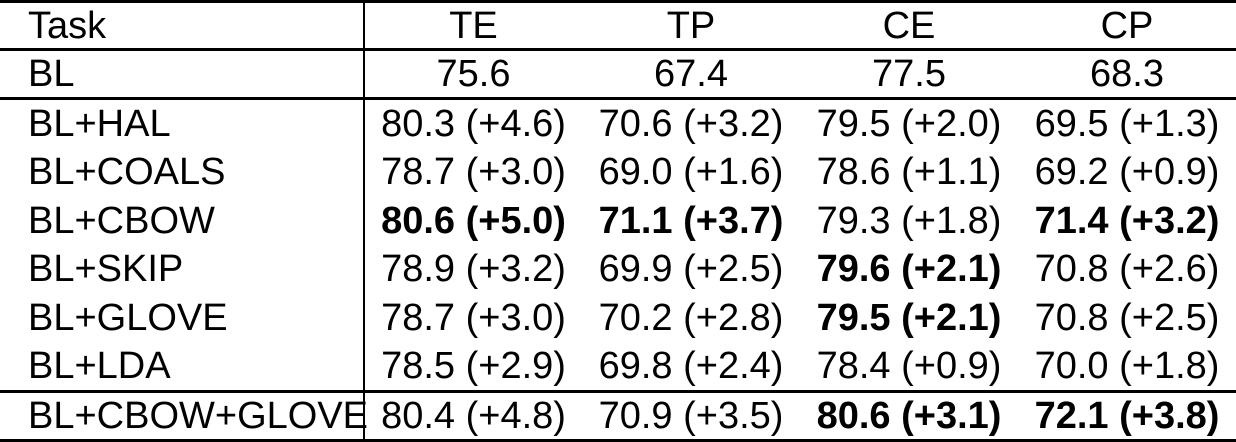  Describe the element at coordinates (909, 122) in the screenshot. I see `value-cell: 79.5 (+2.0)` at that location.